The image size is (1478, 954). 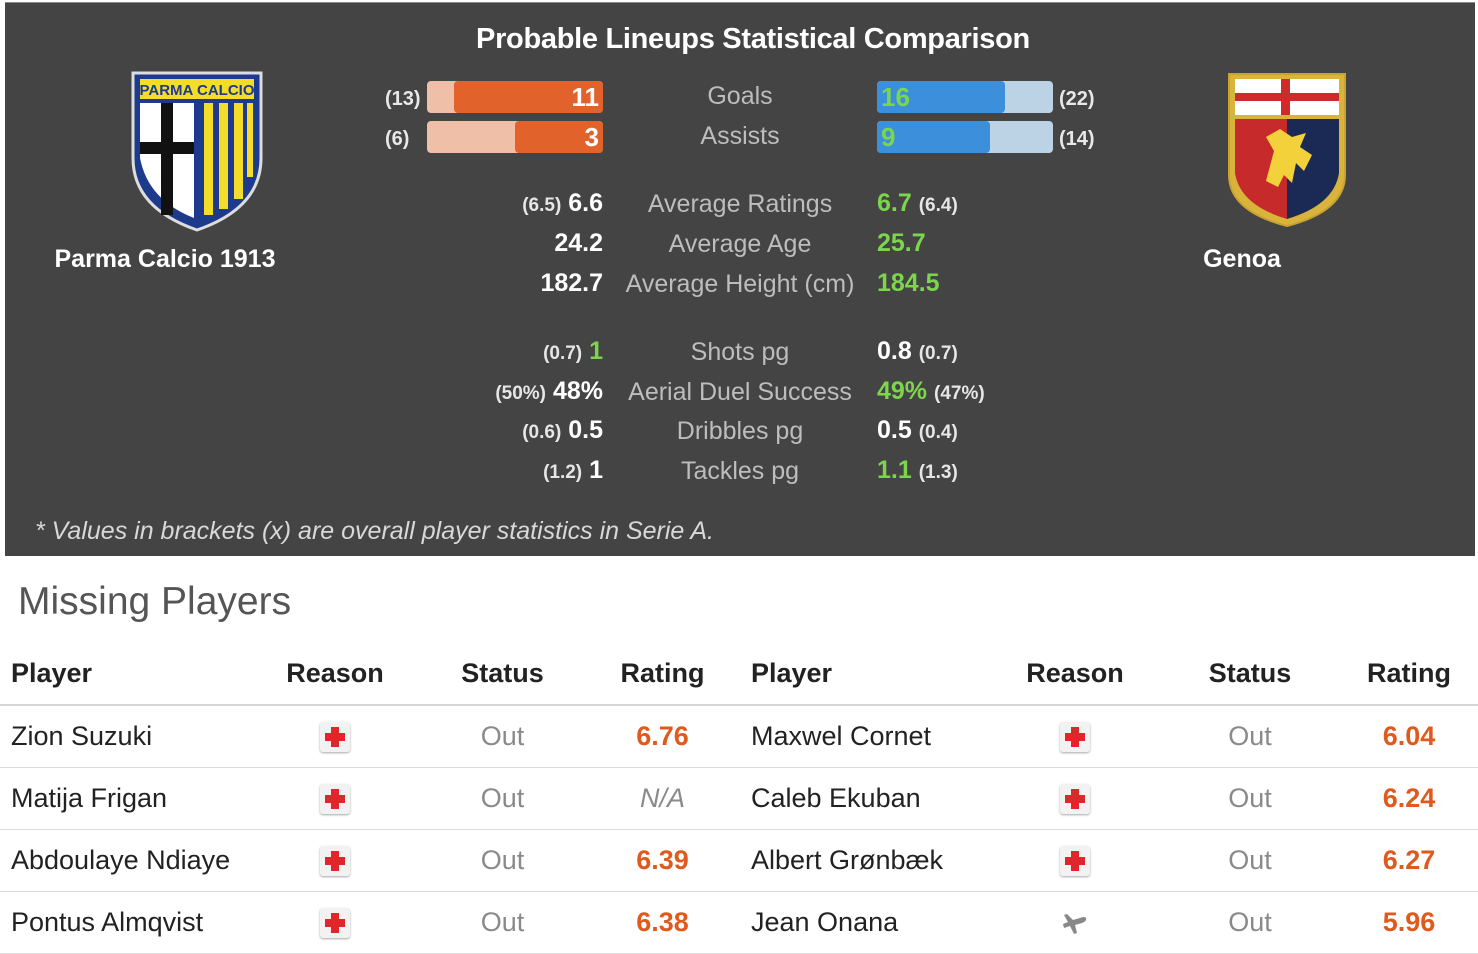 I want to click on player-name: Matija Frigan, so click(x=125, y=798).